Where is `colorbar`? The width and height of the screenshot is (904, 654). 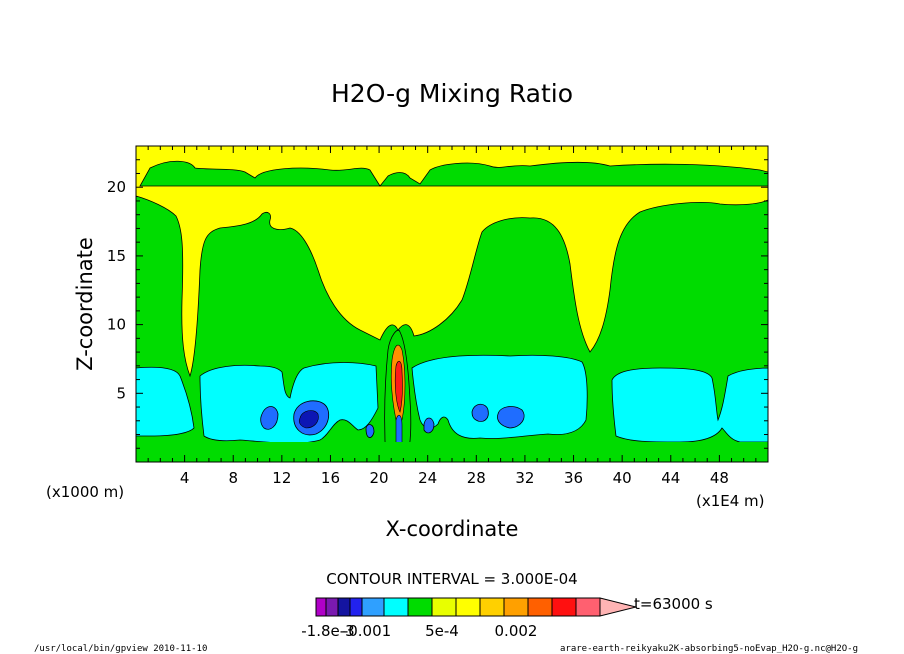 colorbar is located at coordinates (476, 607).